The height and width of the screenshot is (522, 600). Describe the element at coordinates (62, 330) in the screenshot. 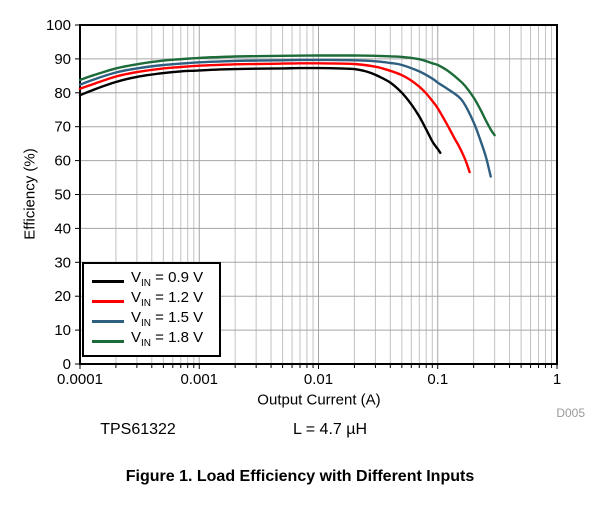

I see `y-tick-label: 10` at that location.